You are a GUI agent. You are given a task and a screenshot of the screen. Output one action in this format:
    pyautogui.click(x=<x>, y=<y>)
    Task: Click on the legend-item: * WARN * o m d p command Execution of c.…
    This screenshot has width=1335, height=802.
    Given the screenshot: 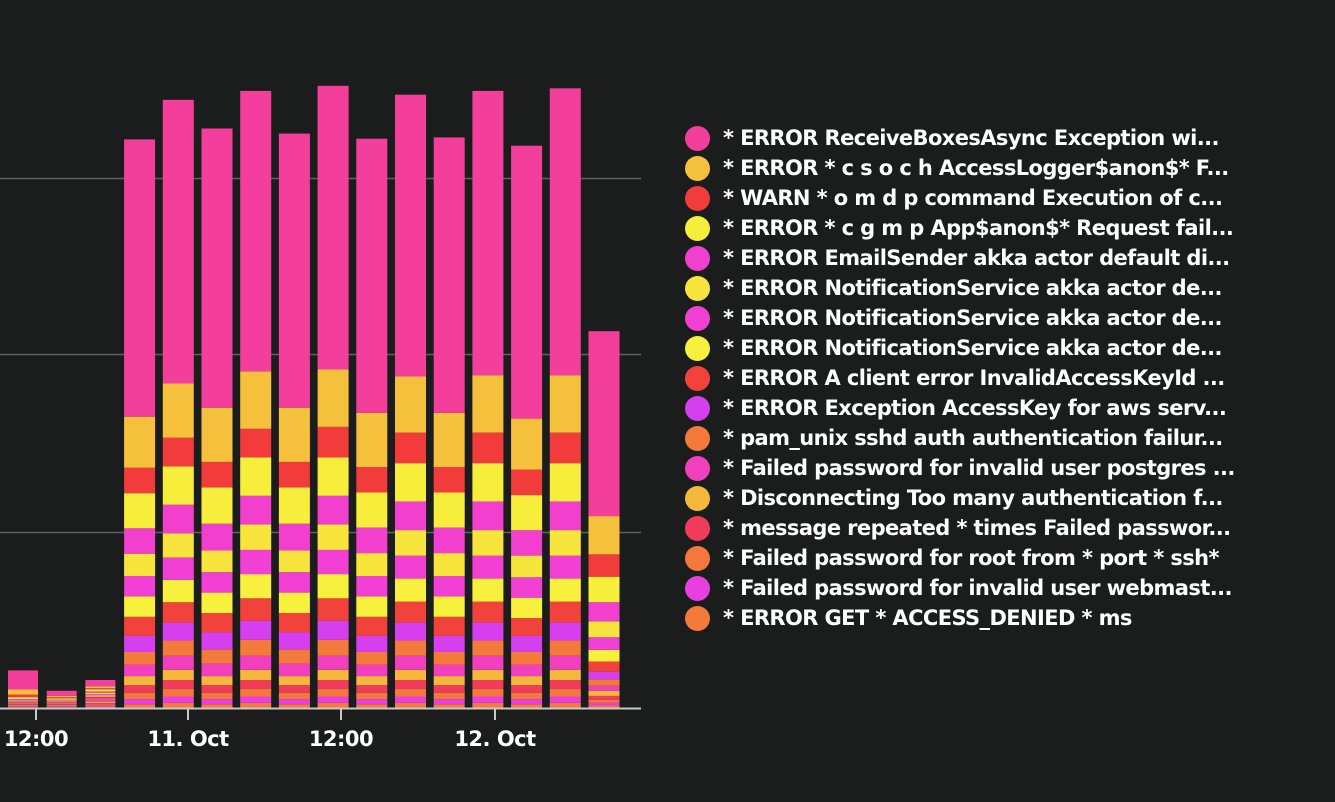 What is the action you would take?
    pyautogui.click(x=1005, y=198)
    